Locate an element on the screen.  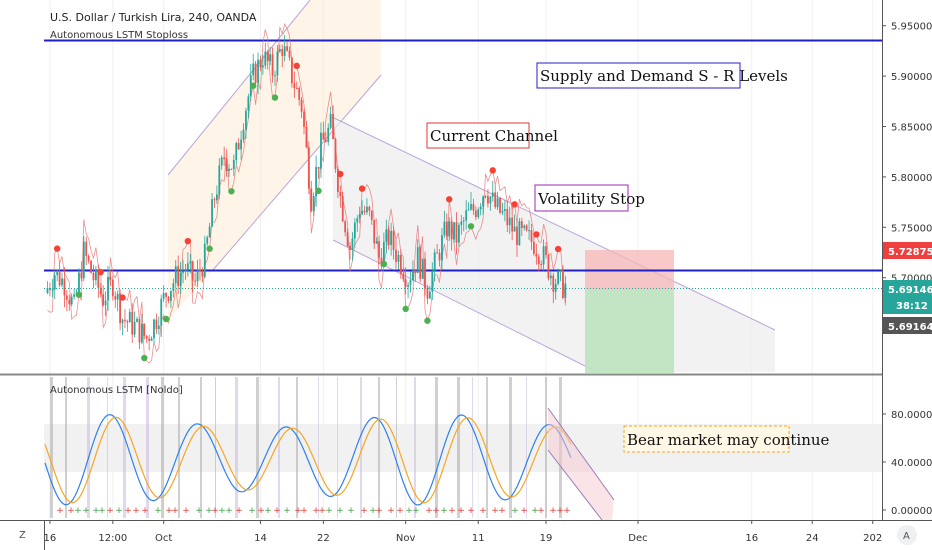
bear-market-box is located at coordinates (706, 439).